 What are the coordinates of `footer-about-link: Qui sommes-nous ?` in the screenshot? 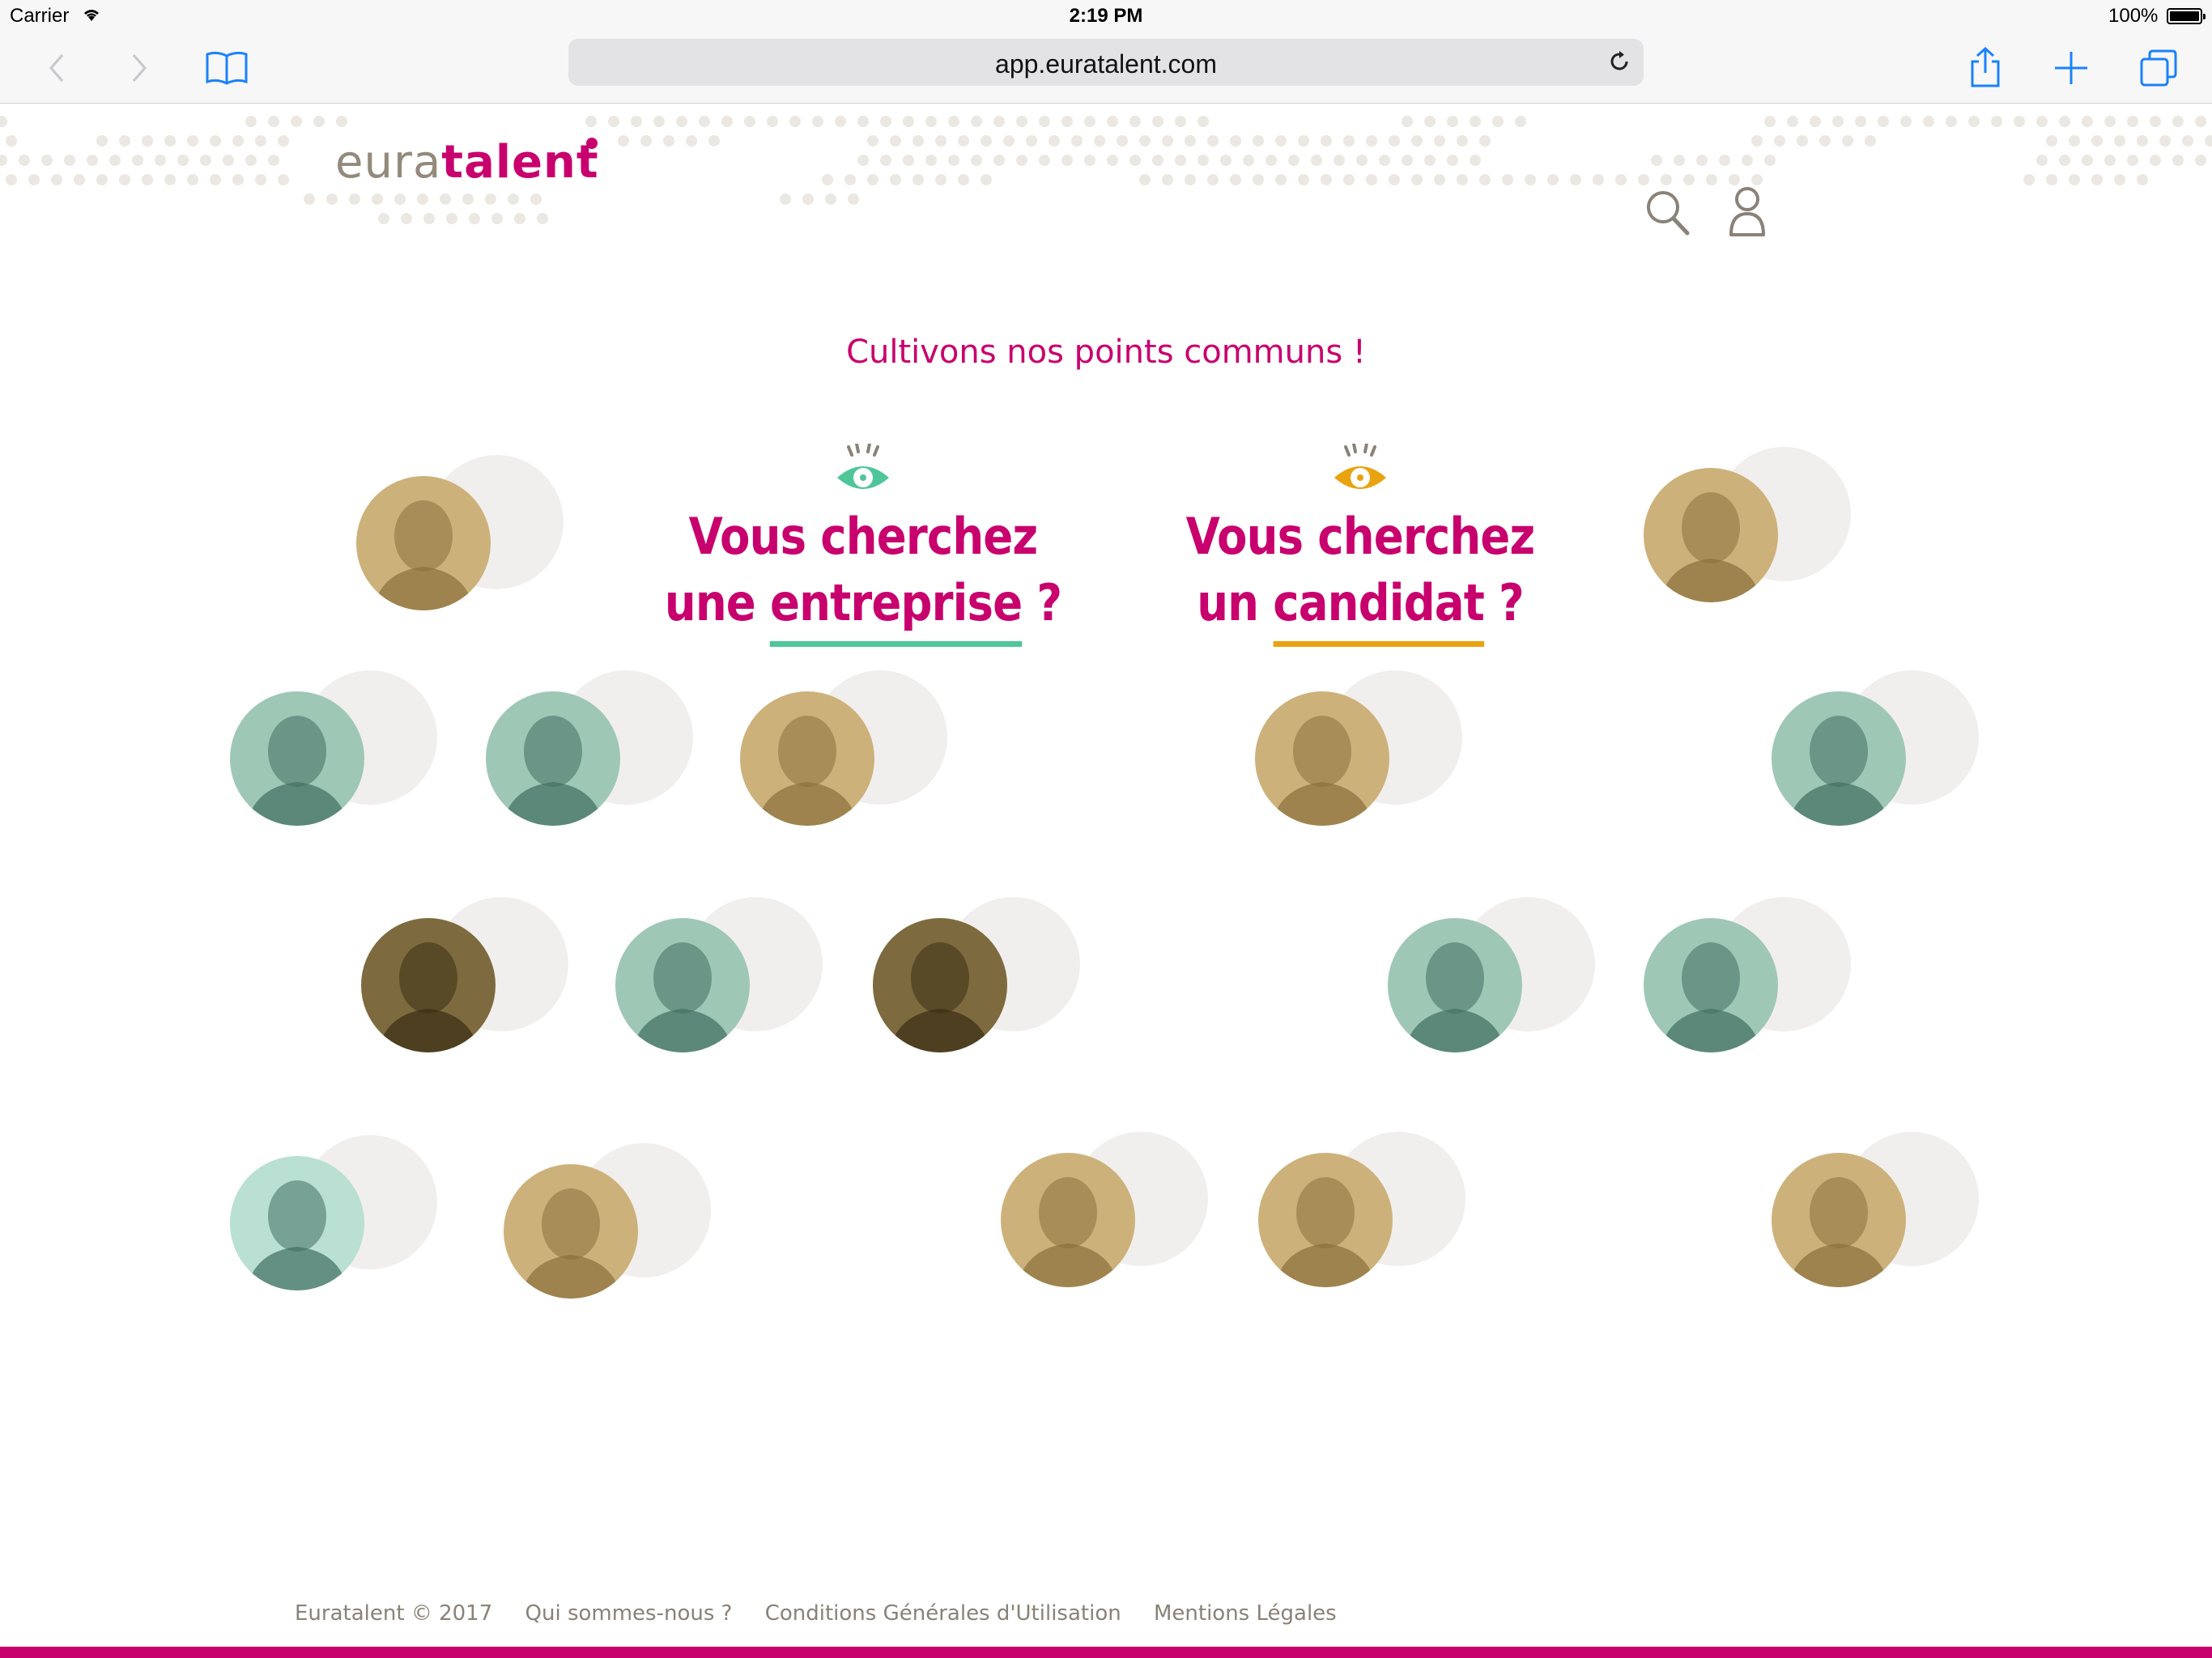 It's located at (629, 1613).